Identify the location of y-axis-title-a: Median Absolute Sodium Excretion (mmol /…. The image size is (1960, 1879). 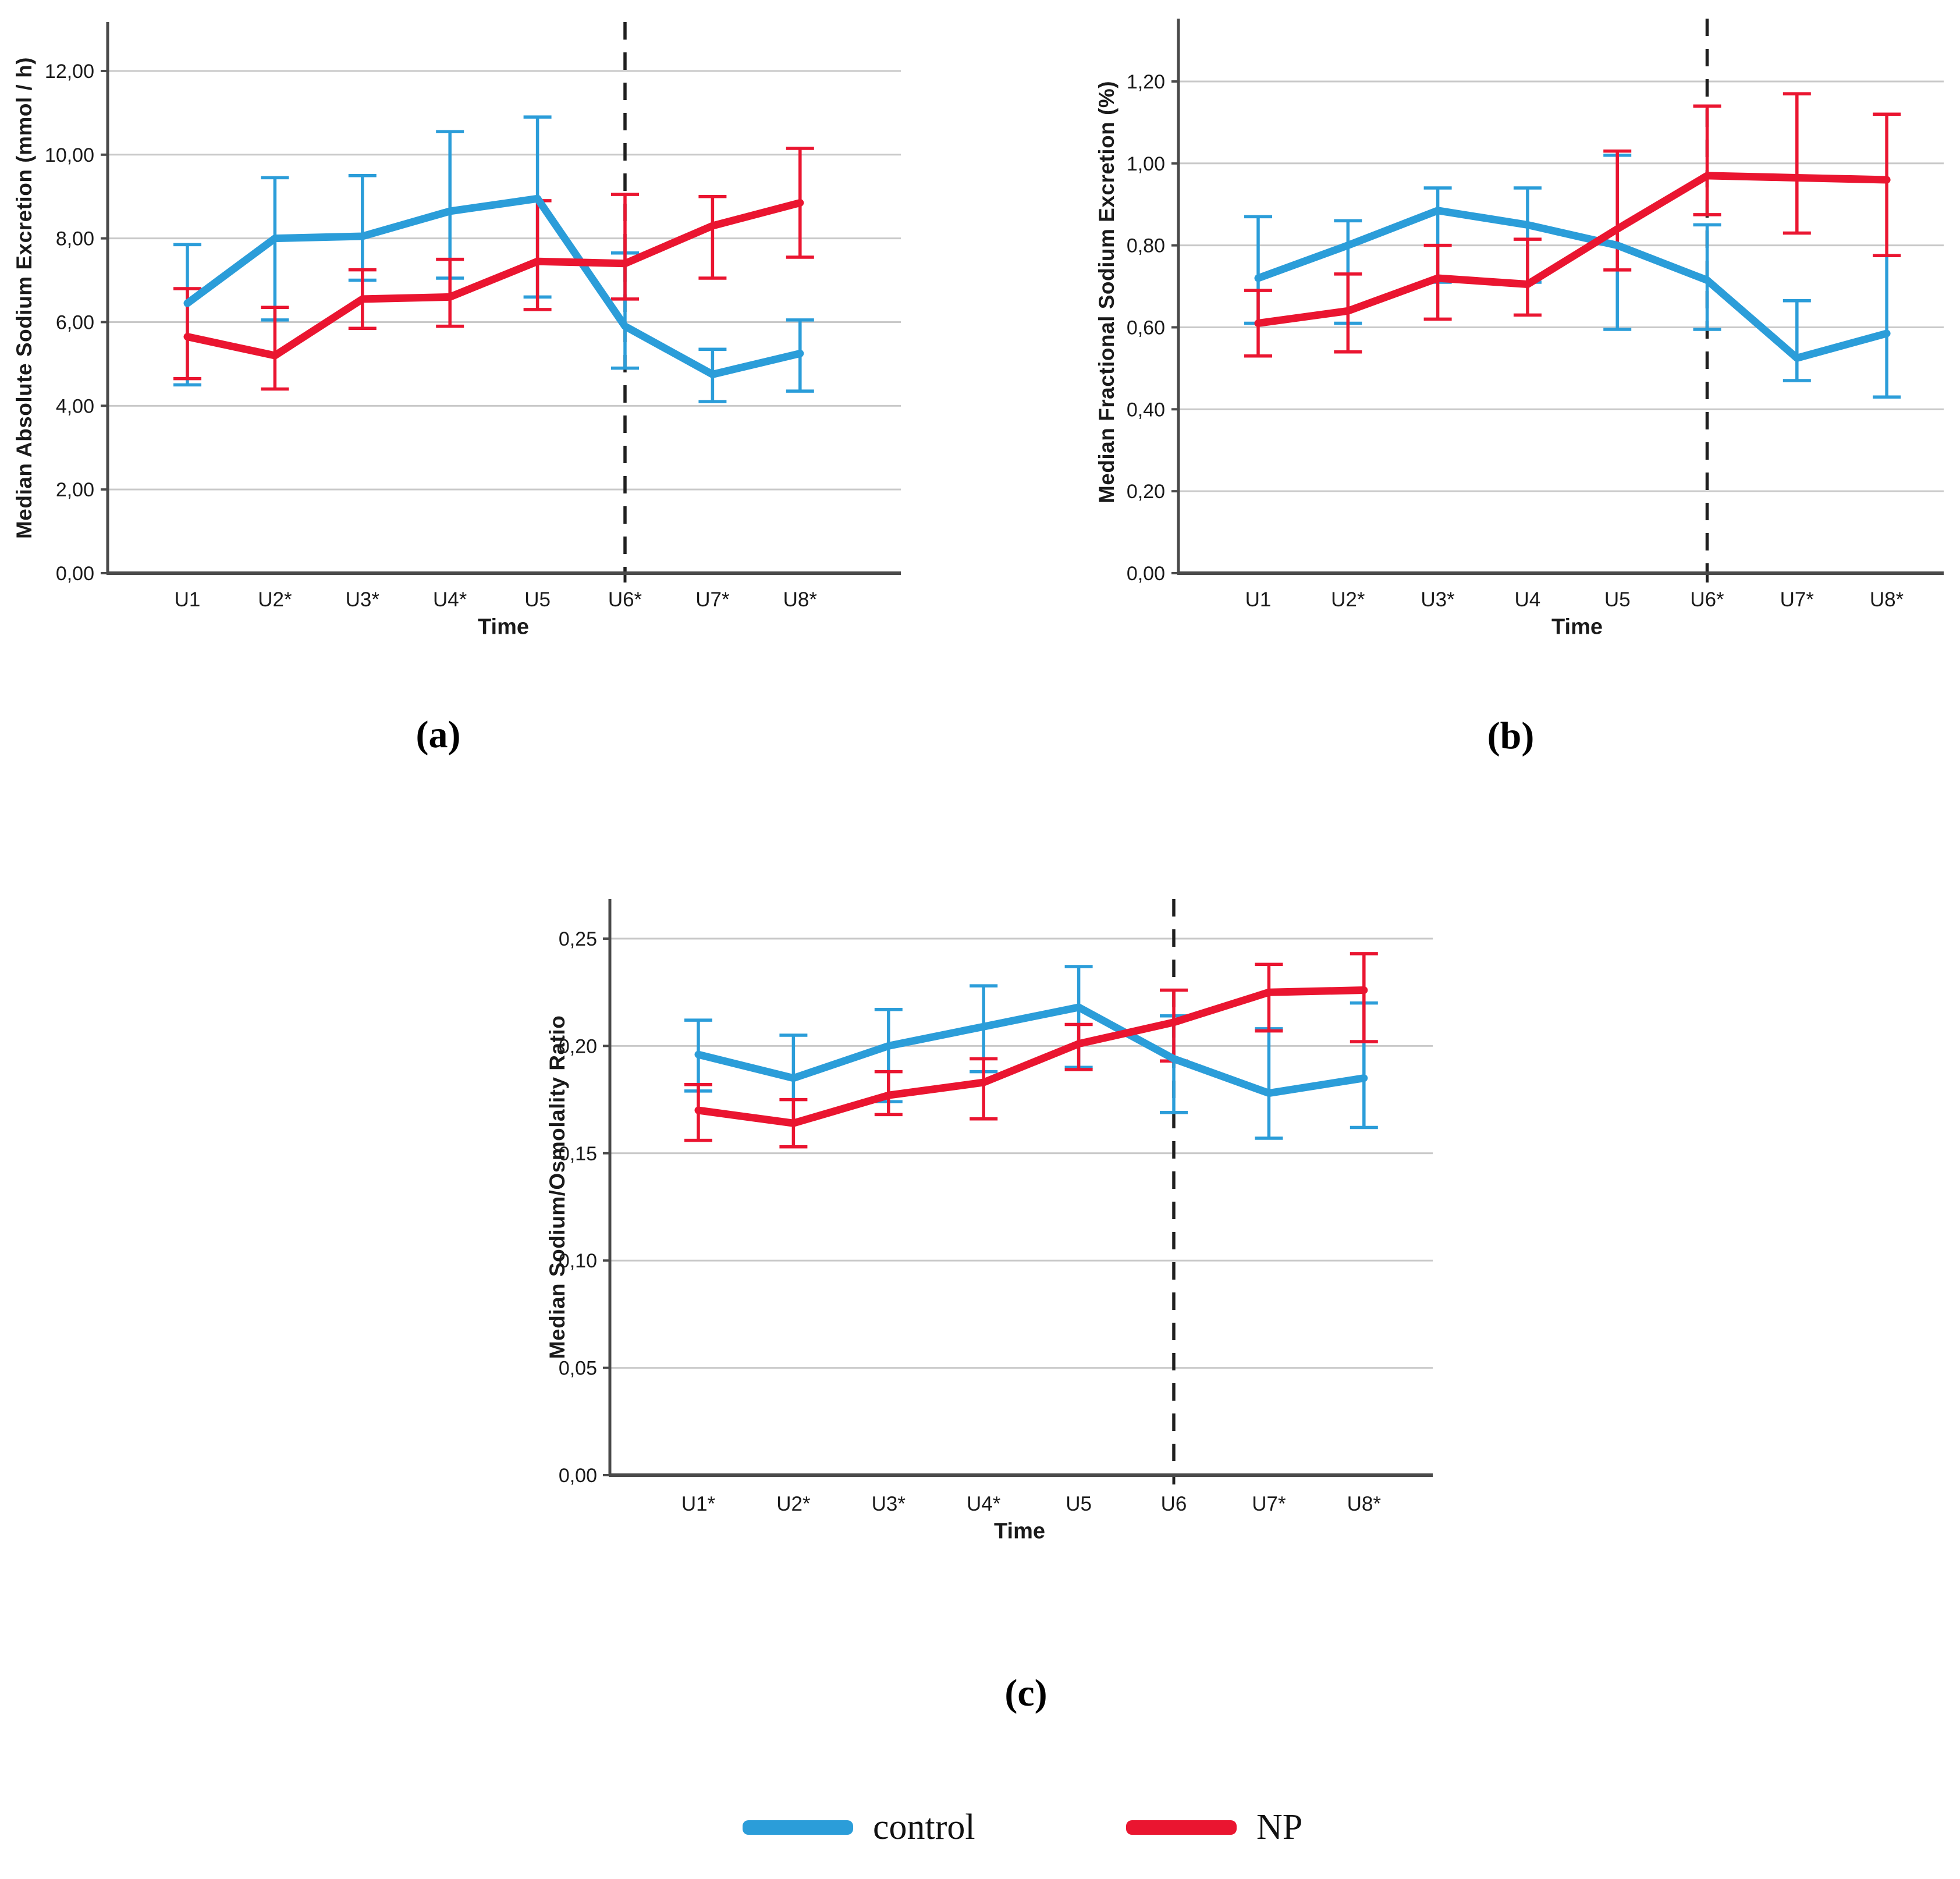
(24, 297).